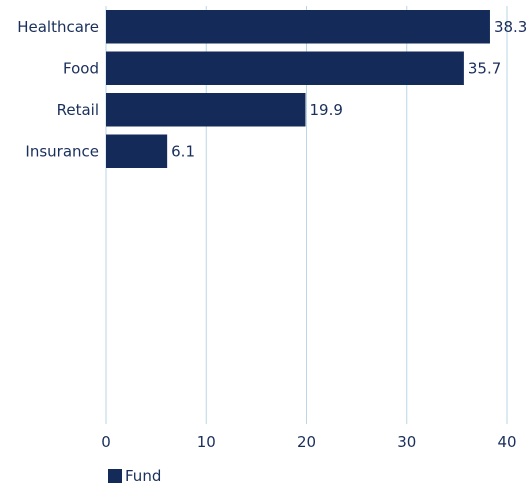 Image resolution: width=532 pixels, height=488 pixels. What do you see at coordinates (406, 442) in the screenshot?
I see `x-tick-label-30: 30` at bounding box center [406, 442].